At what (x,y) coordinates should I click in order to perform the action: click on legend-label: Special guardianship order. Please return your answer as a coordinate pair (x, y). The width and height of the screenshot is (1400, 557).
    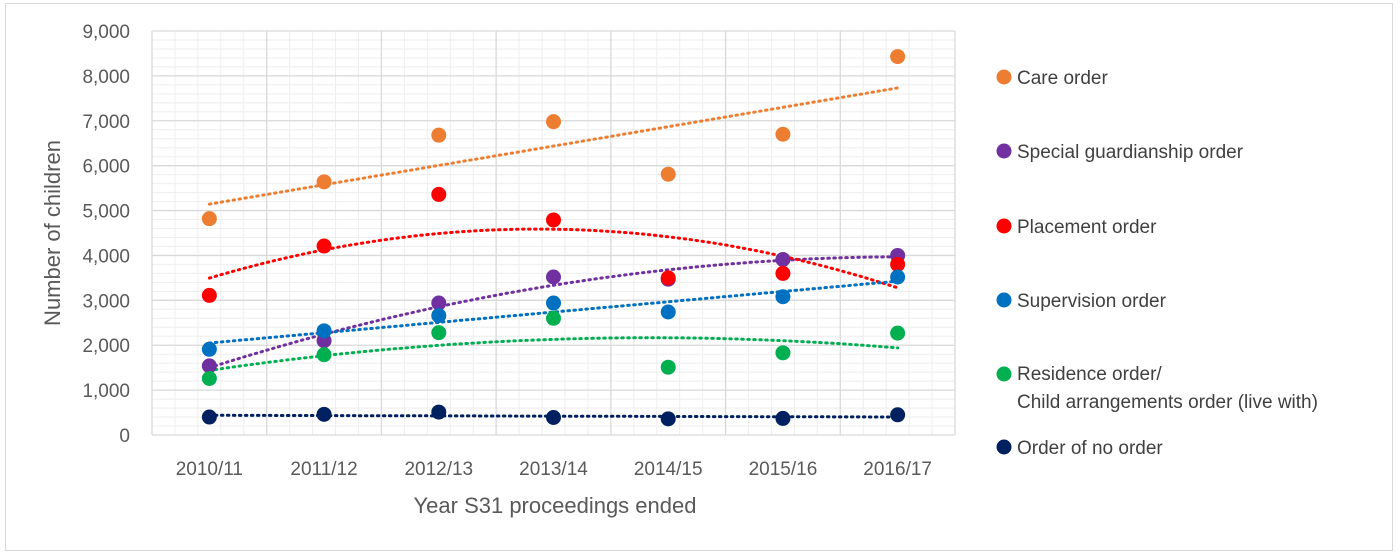
    Looking at the image, I should click on (1130, 152).